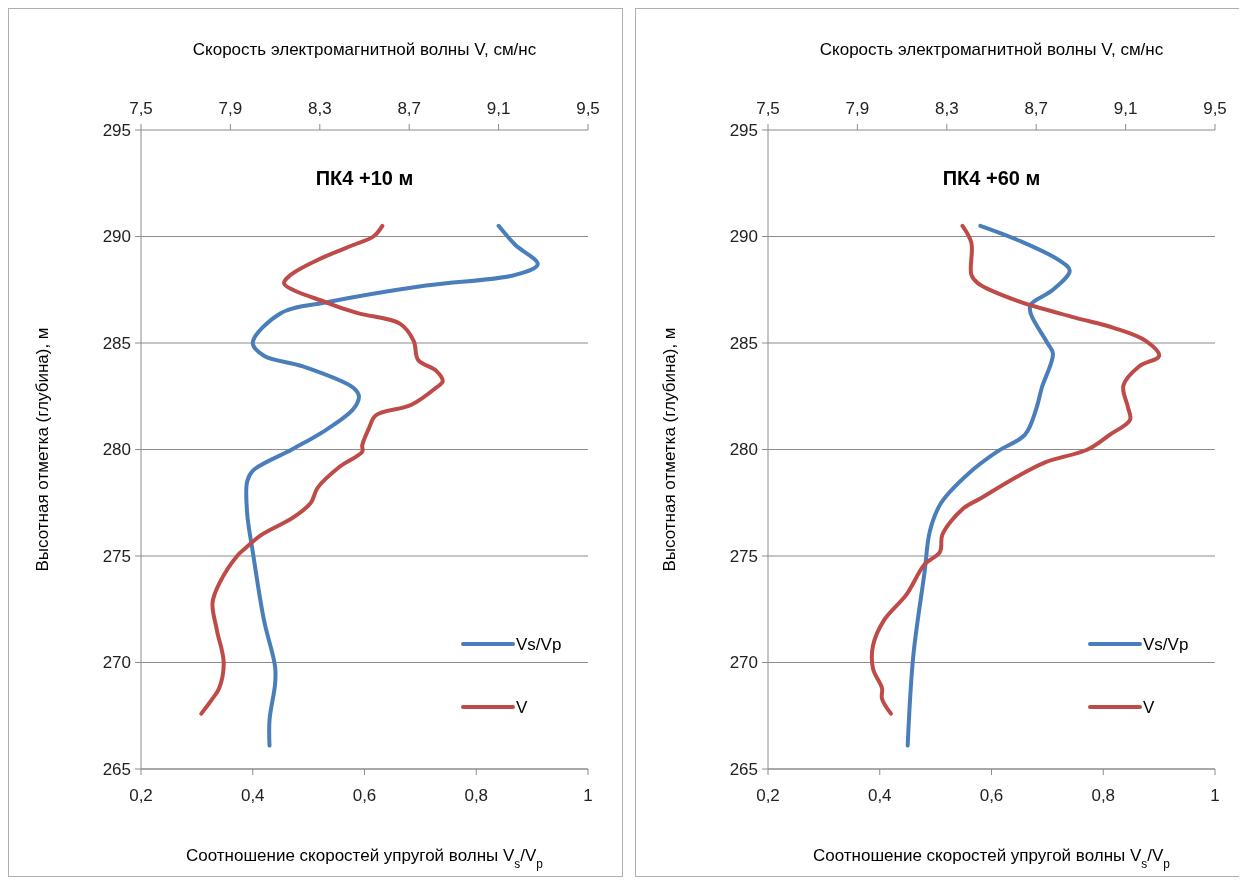 Image resolution: width=1247 pixels, height=886 pixels. I want to click on line-series, so click(988, 485).